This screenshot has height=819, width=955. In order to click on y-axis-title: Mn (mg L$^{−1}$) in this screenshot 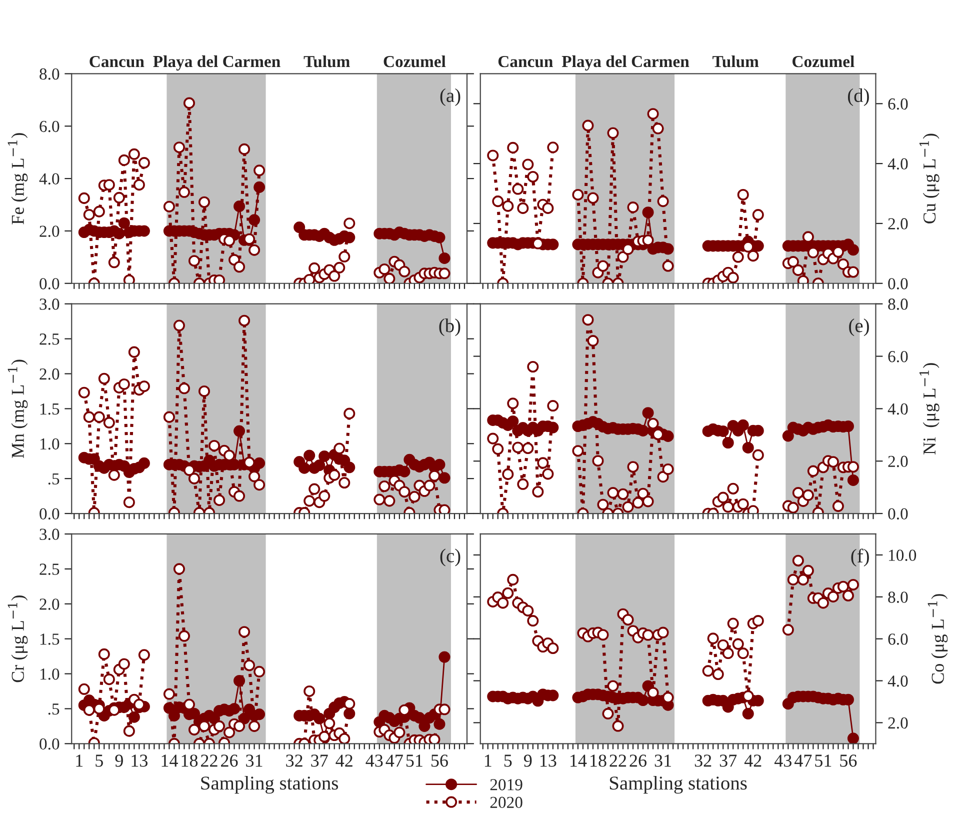, I will do `click(18, 409)`.